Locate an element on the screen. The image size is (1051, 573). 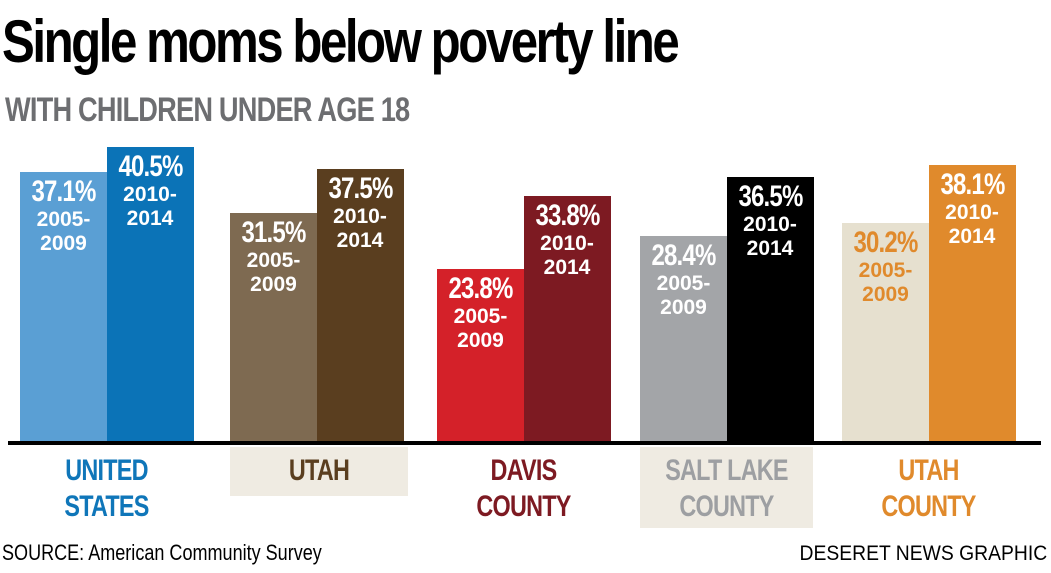
bar-value-label: 30.2% is located at coordinates (885, 242).